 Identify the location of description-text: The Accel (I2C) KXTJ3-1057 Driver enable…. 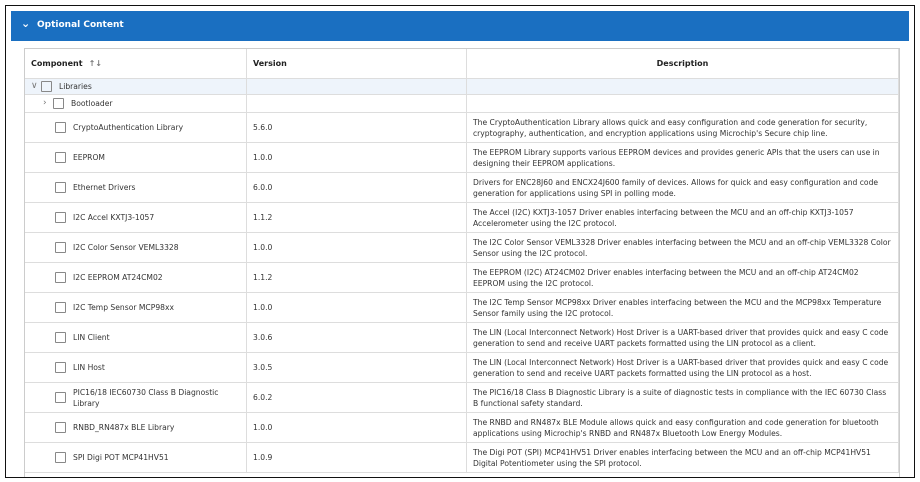
(663, 217).